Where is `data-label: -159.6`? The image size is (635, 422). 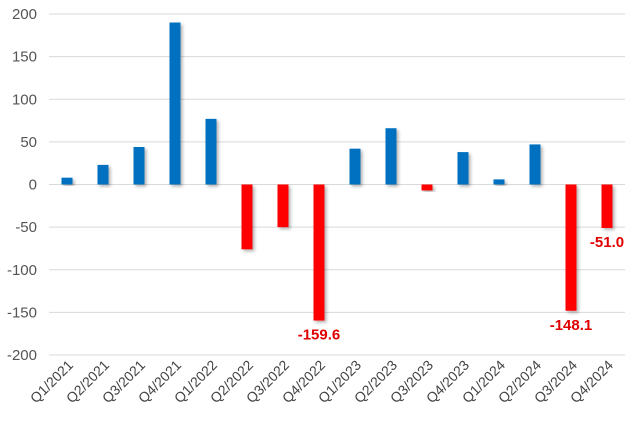 data-label: -159.6 is located at coordinates (319, 335).